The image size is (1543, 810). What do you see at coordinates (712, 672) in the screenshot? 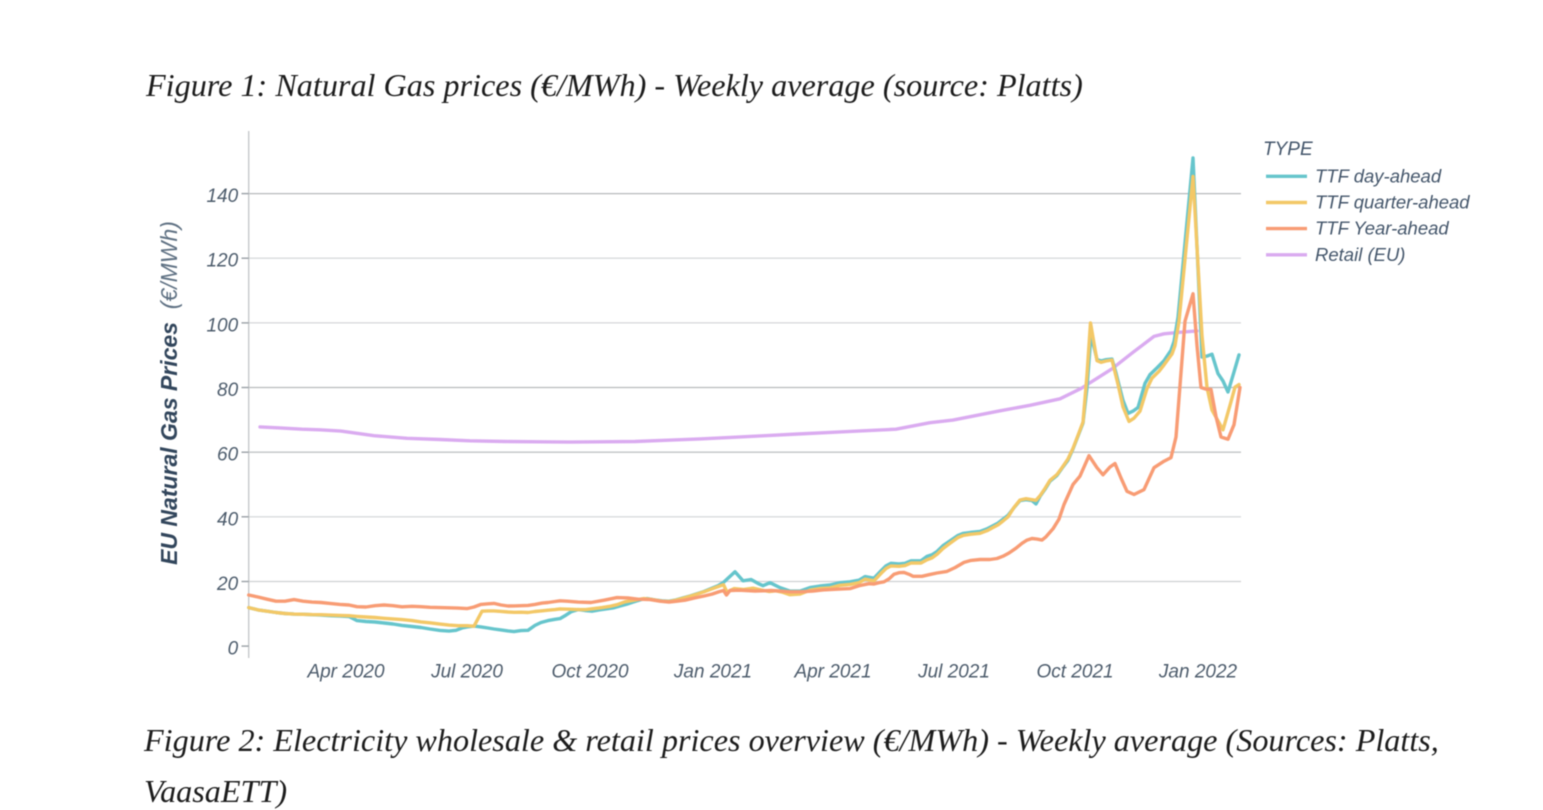
I see `svg-text: Jan 2021` at bounding box center [712, 672].